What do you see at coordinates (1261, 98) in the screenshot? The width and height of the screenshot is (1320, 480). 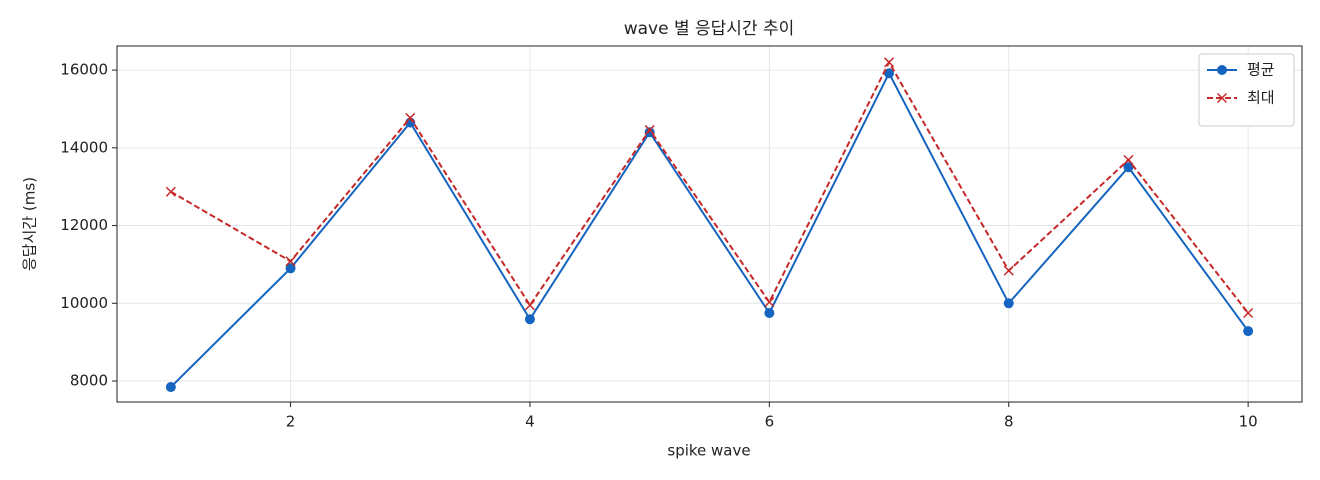 I see `legend-label: 최대` at bounding box center [1261, 98].